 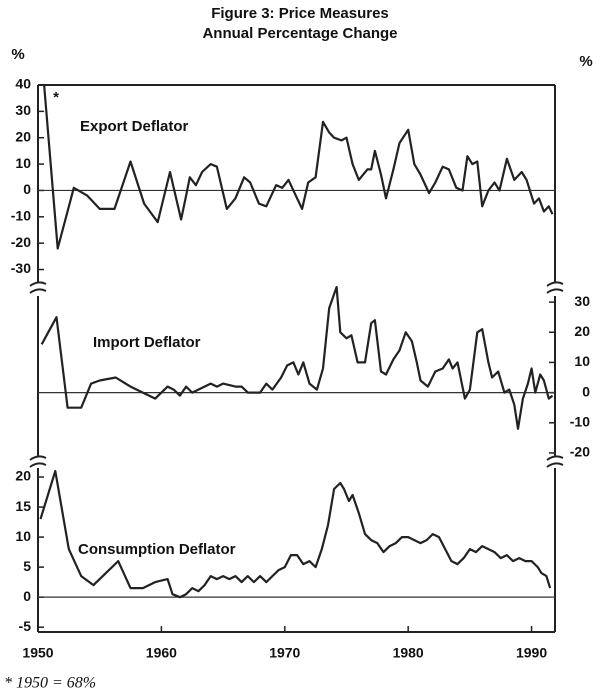 What do you see at coordinates (299, 33) in the screenshot?
I see `subtitle: Annual Percentage Change` at bounding box center [299, 33].